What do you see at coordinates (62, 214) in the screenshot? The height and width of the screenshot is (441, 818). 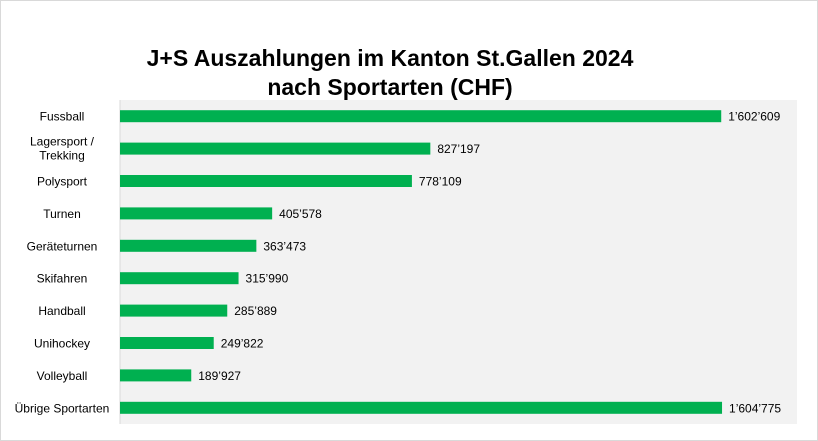 I see `category-label: Turnen` at bounding box center [62, 214].